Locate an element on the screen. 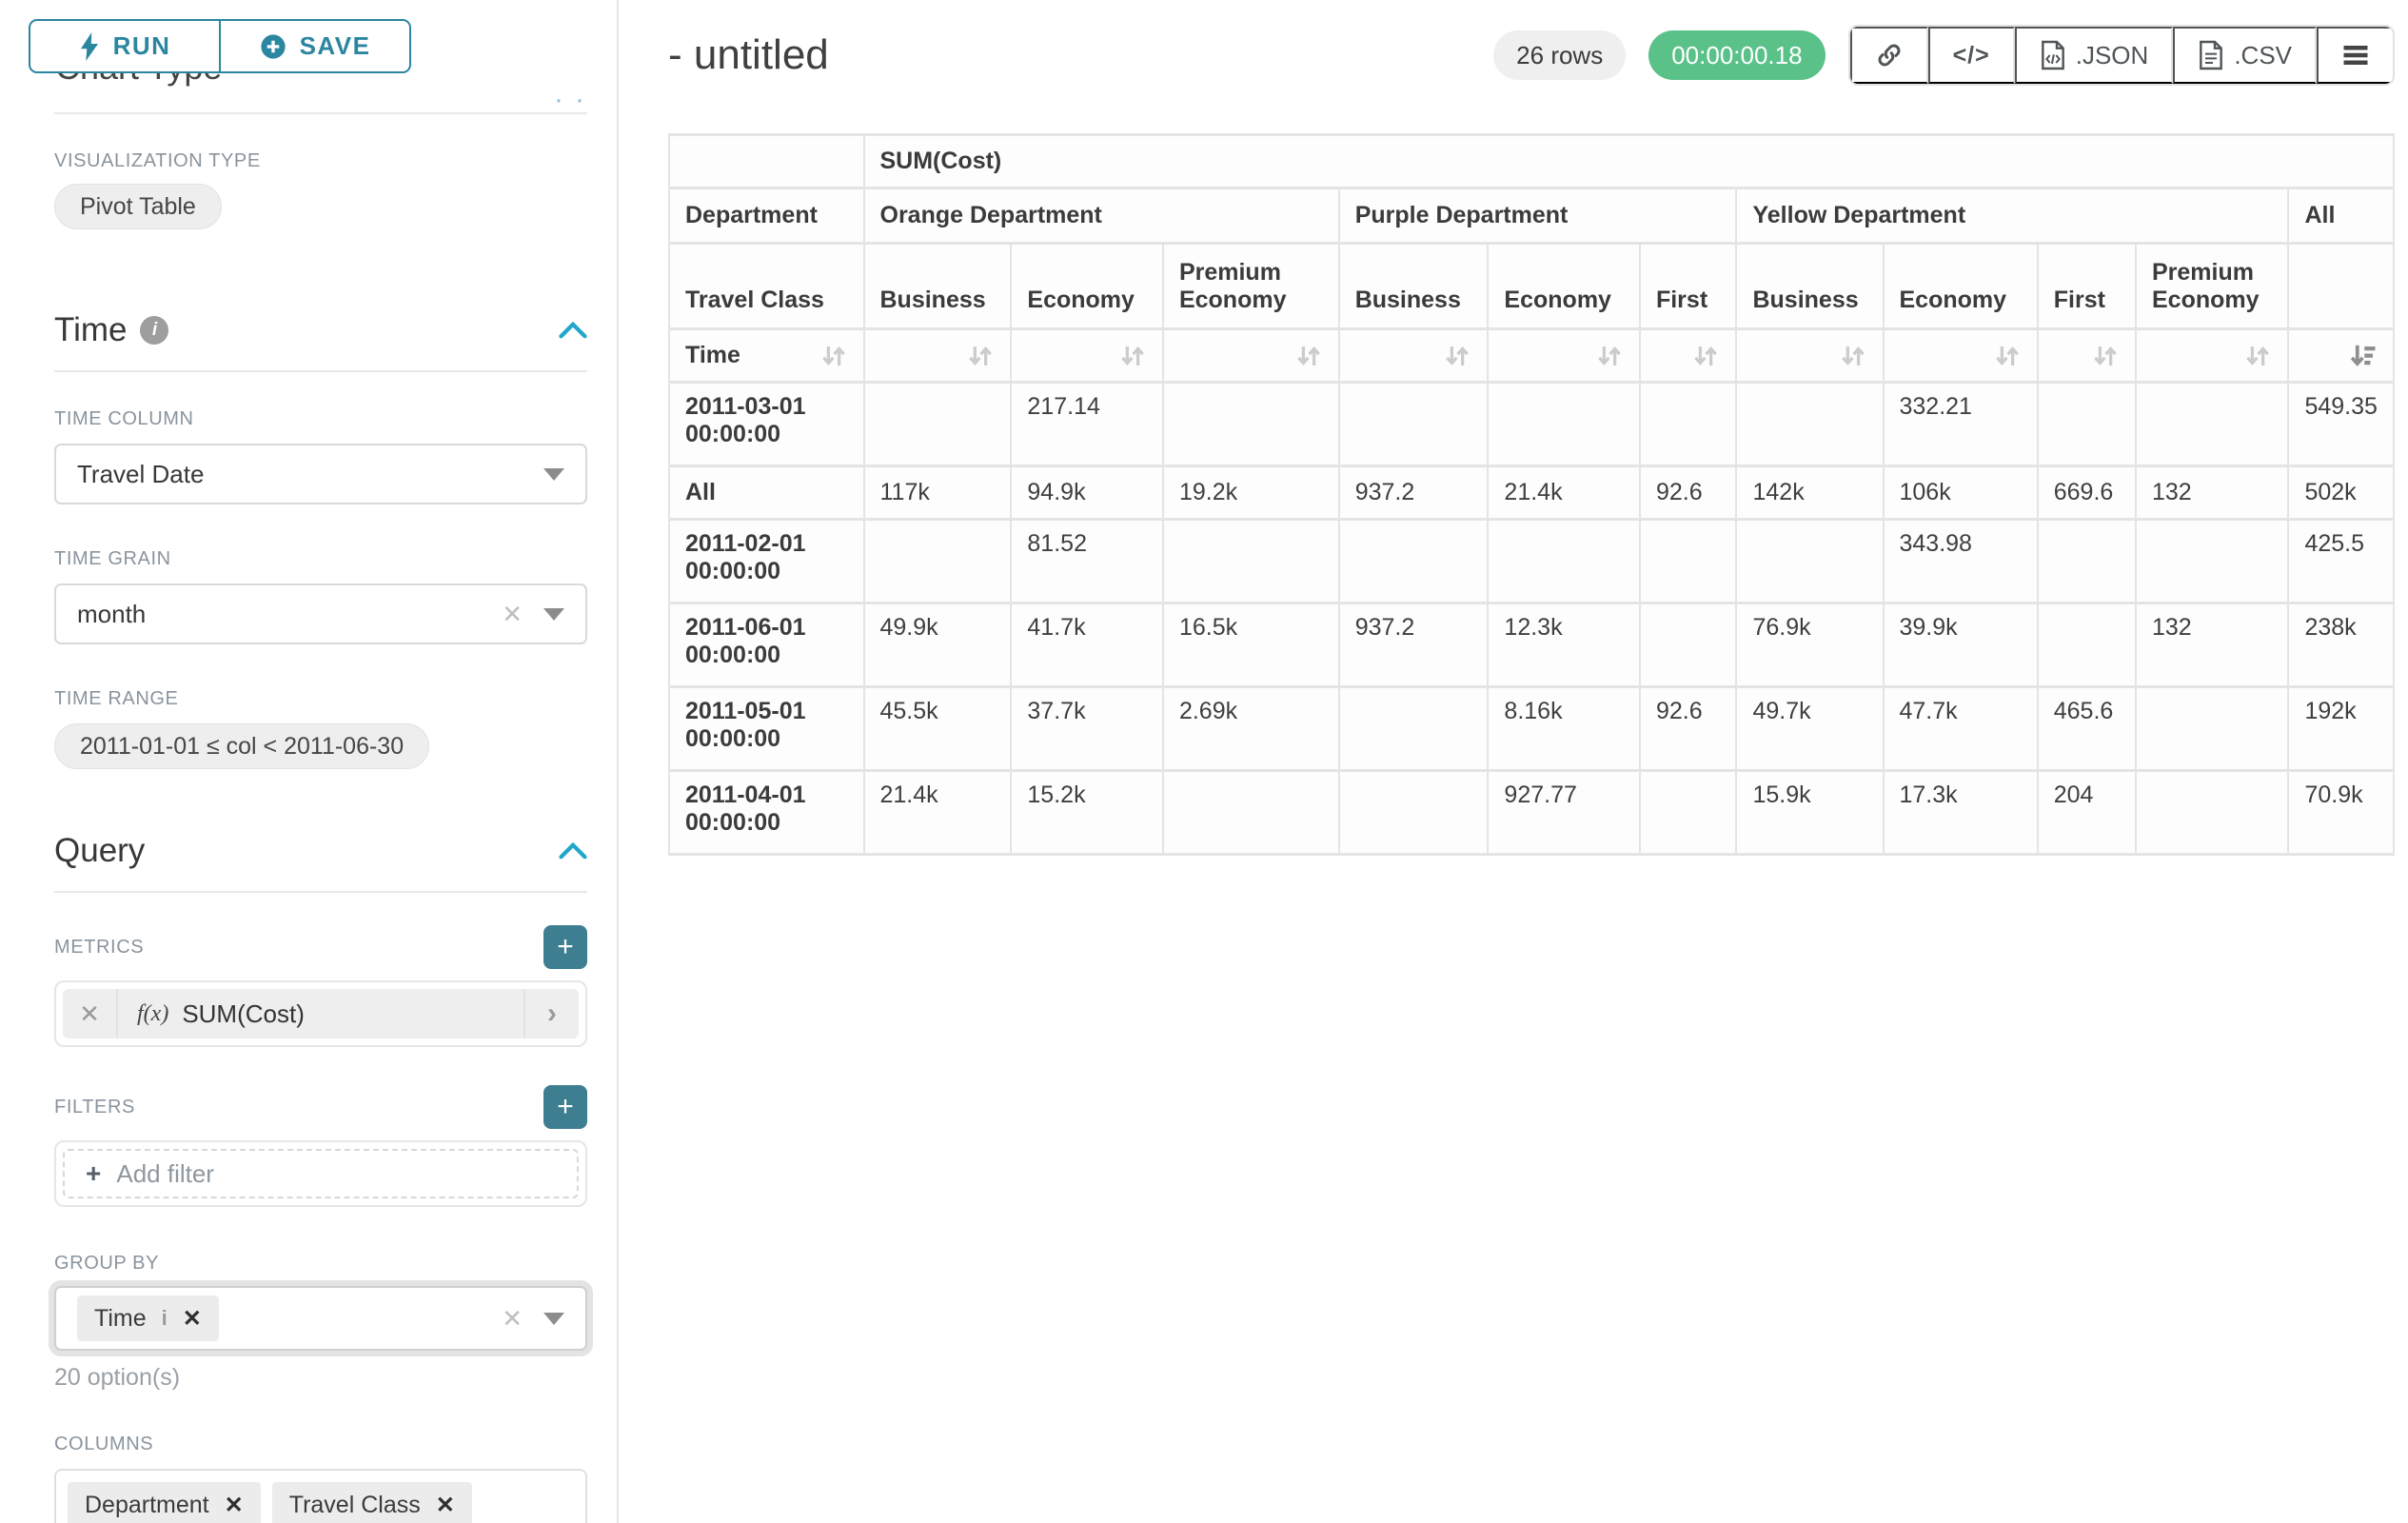  pivot-value-cell: 16.5k is located at coordinates (1251, 646).